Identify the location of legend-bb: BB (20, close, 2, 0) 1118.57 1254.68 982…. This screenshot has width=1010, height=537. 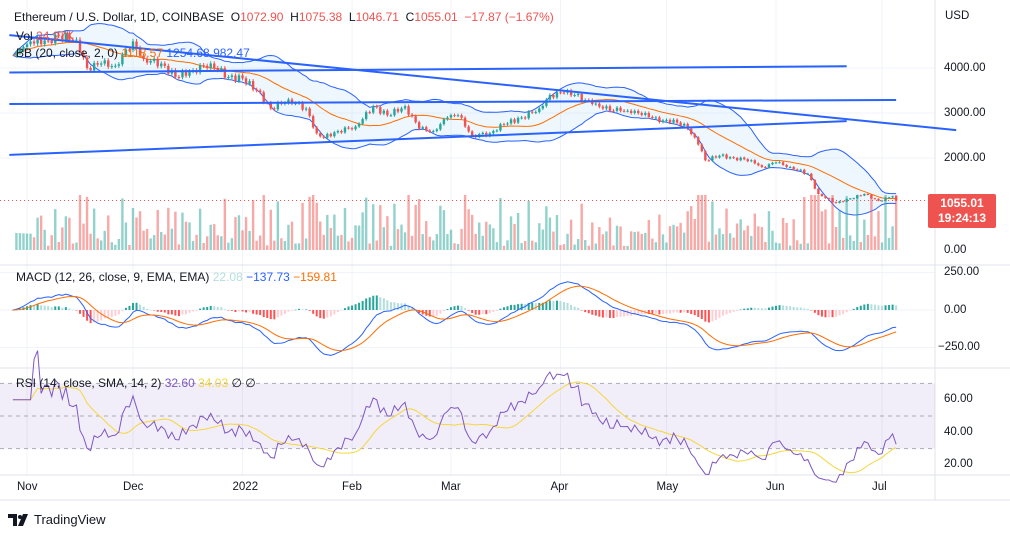
(133, 53).